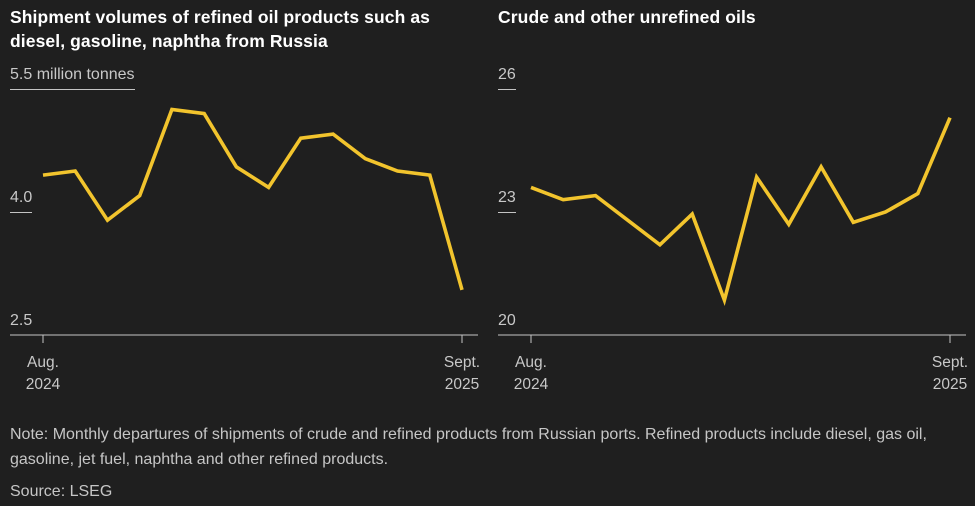 This screenshot has height=506, width=975. What do you see at coordinates (627, 17) in the screenshot?
I see `chart-title: Crude and other unrefined oils` at bounding box center [627, 17].